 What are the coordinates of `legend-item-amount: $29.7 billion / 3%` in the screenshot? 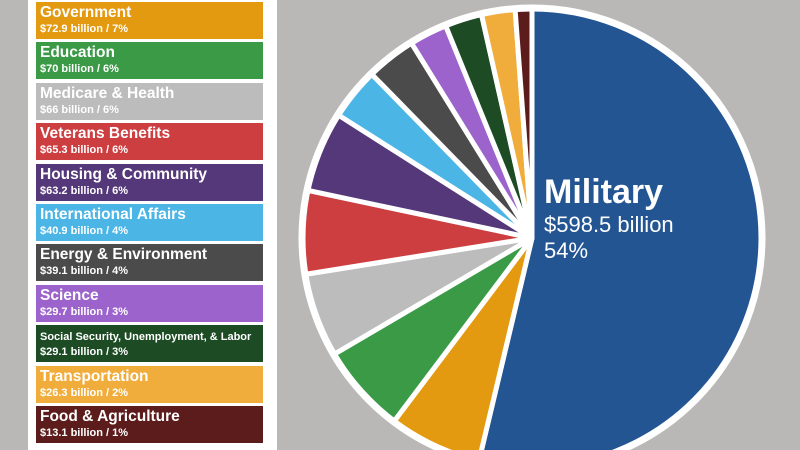 It's located at (84, 311).